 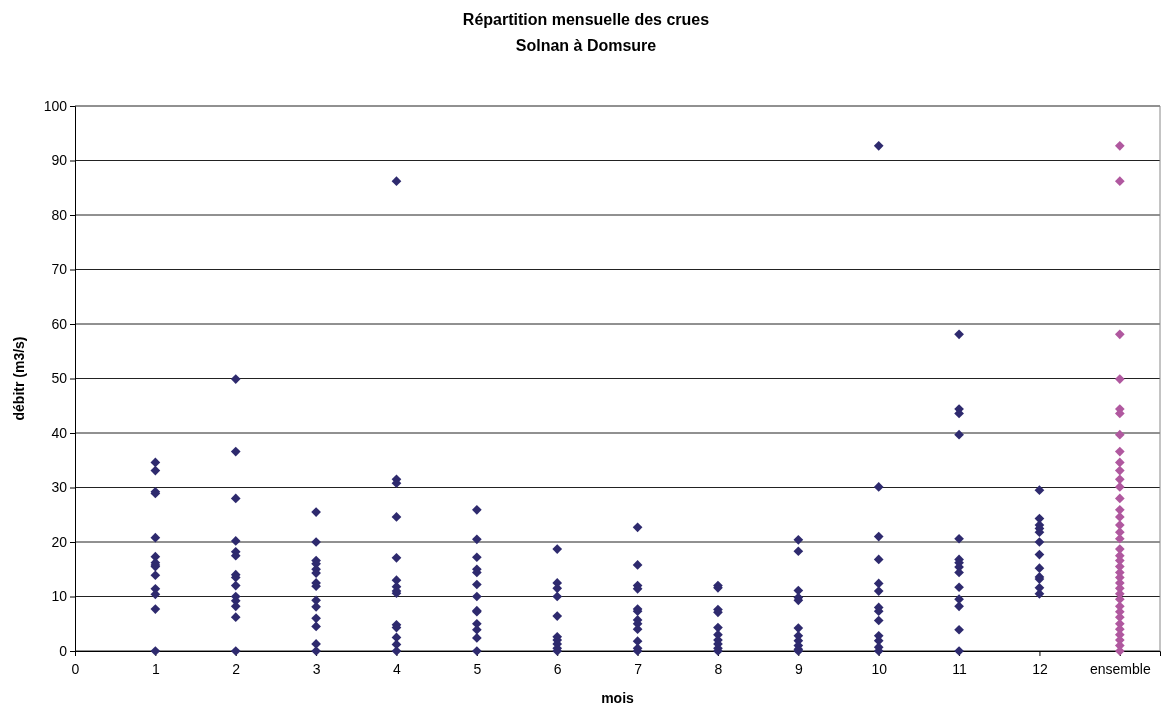 I want to click on x-tick-label: 10, so click(x=879, y=669).